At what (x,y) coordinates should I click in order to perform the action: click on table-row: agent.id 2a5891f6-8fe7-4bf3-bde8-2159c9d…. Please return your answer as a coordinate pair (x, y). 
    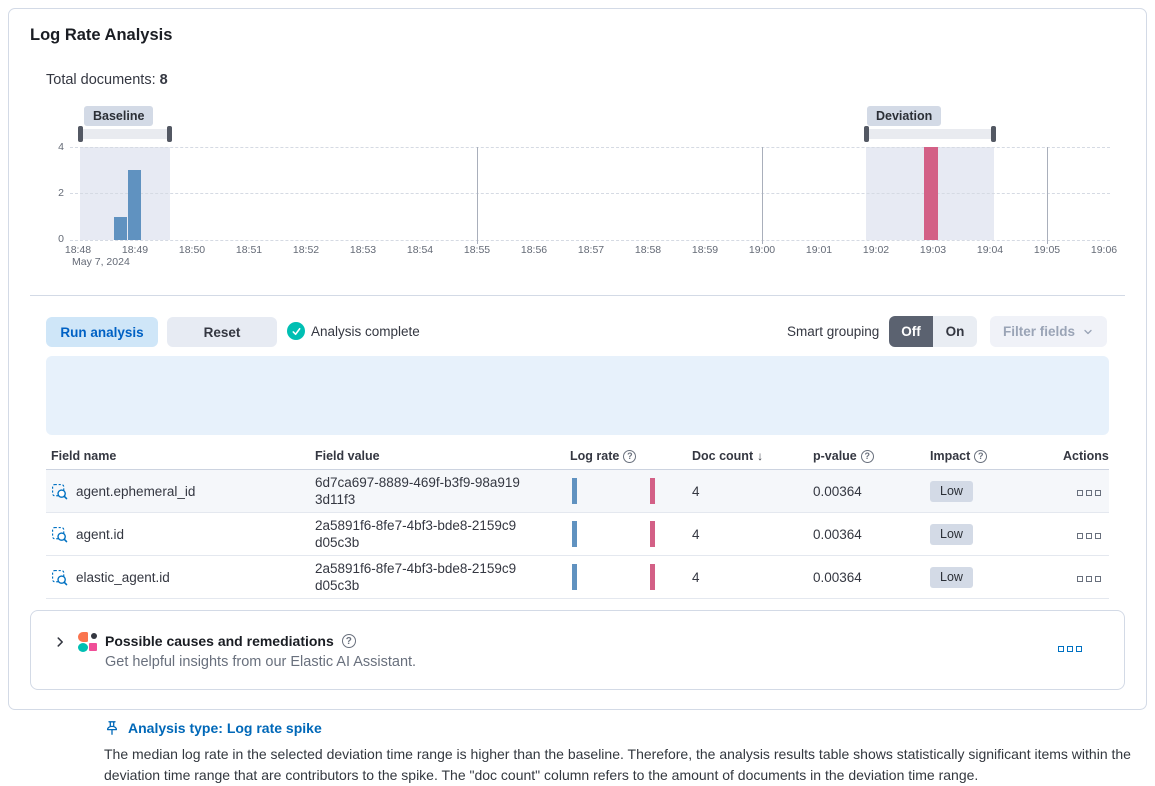
    Looking at the image, I should click on (577, 534).